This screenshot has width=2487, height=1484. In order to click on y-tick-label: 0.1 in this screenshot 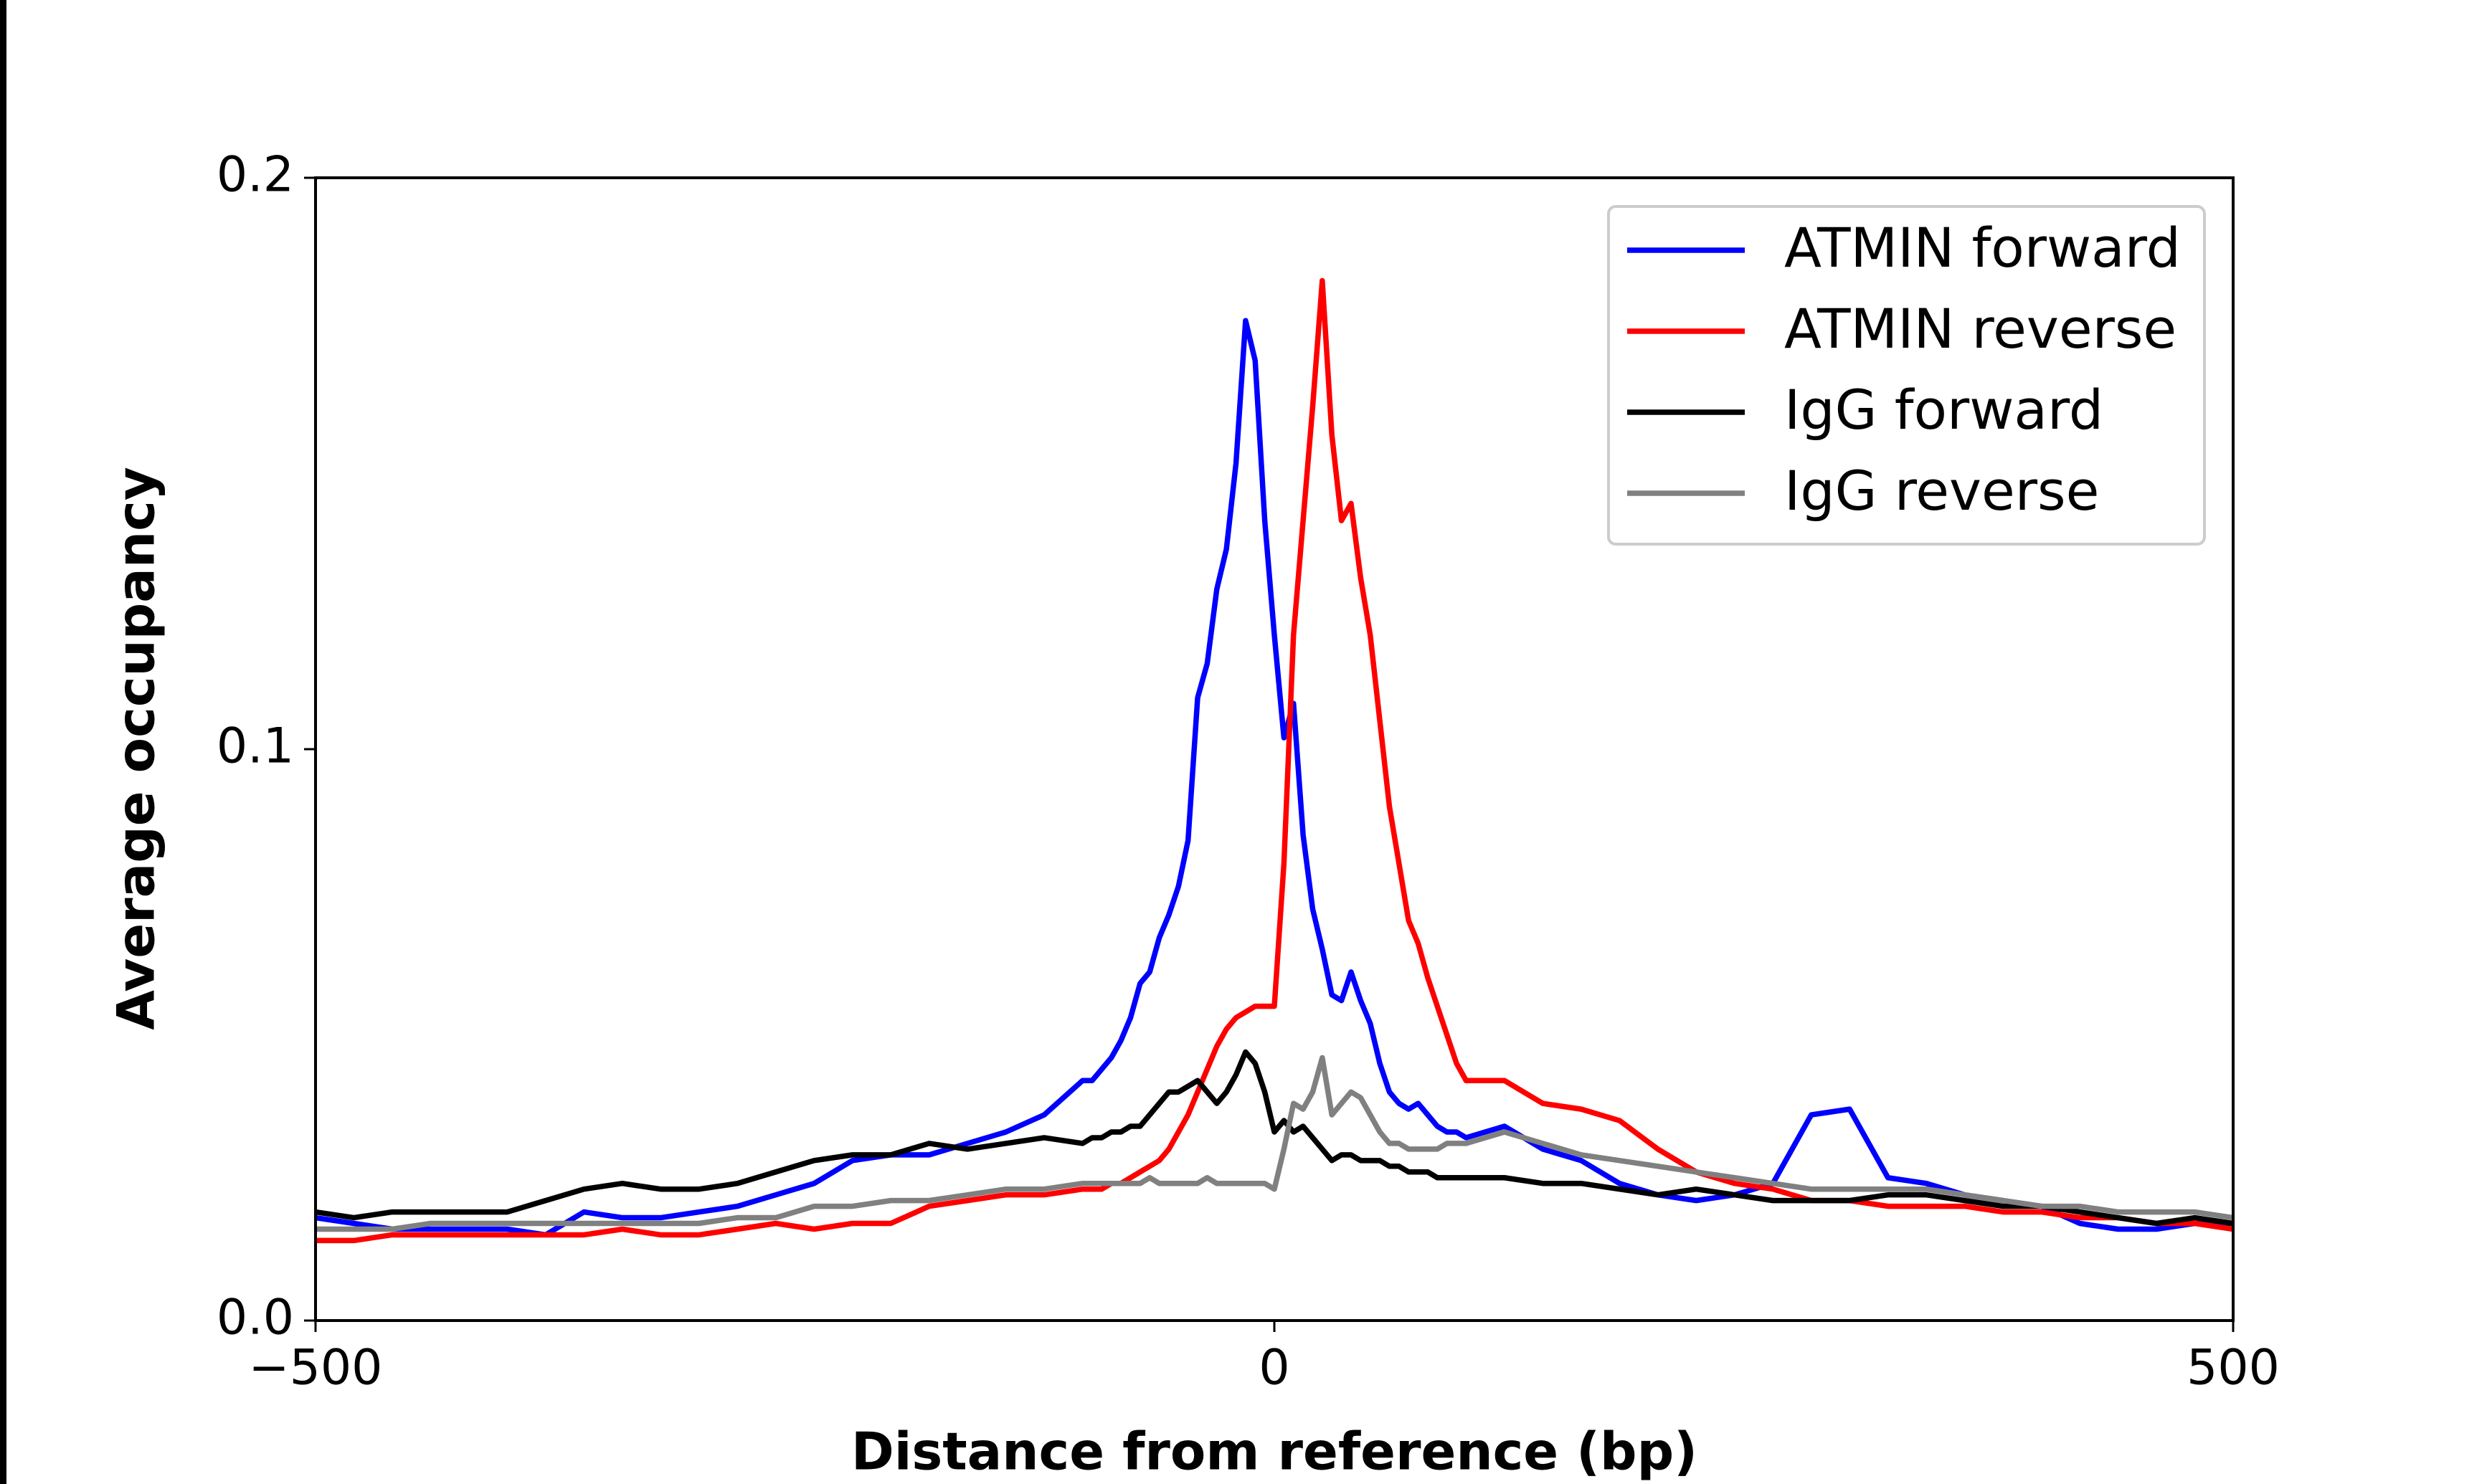, I will do `click(256, 746)`.